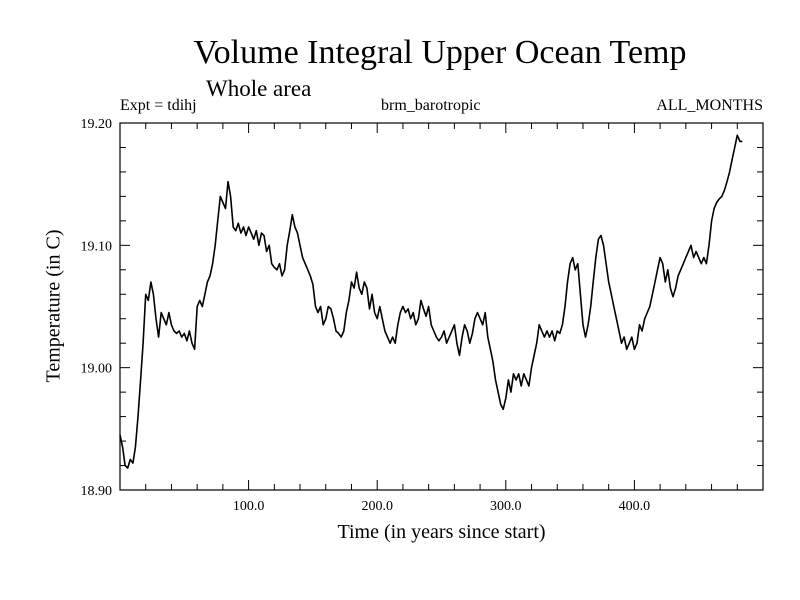 This screenshot has height=600, width=800. Describe the element at coordinates (249, 506) in the screenshot. I see `x-tick-label: 100.0` at that location.